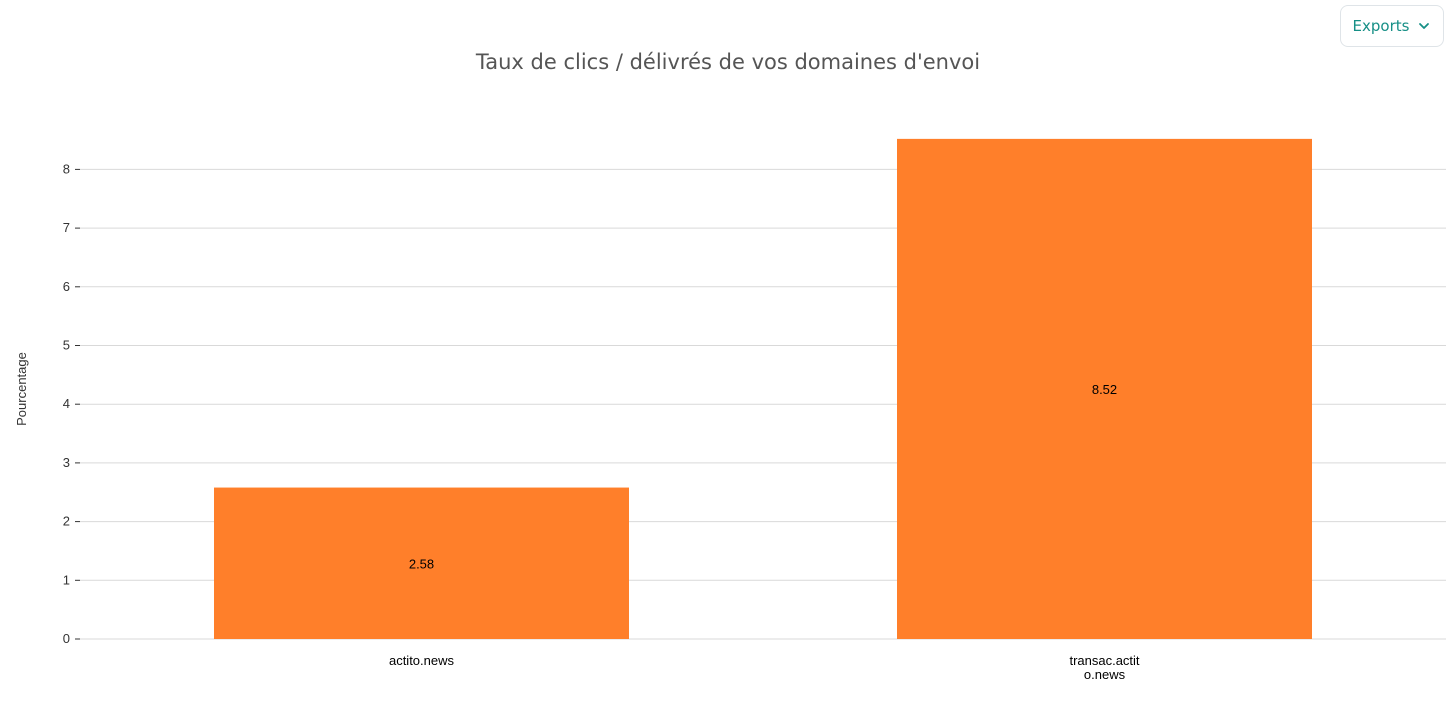 The image size is (1456, 706). What do you see at coordinates (1424, 26) in the screenshot?
I see `chevron-down-icon` at bounding box center [1424, 26].